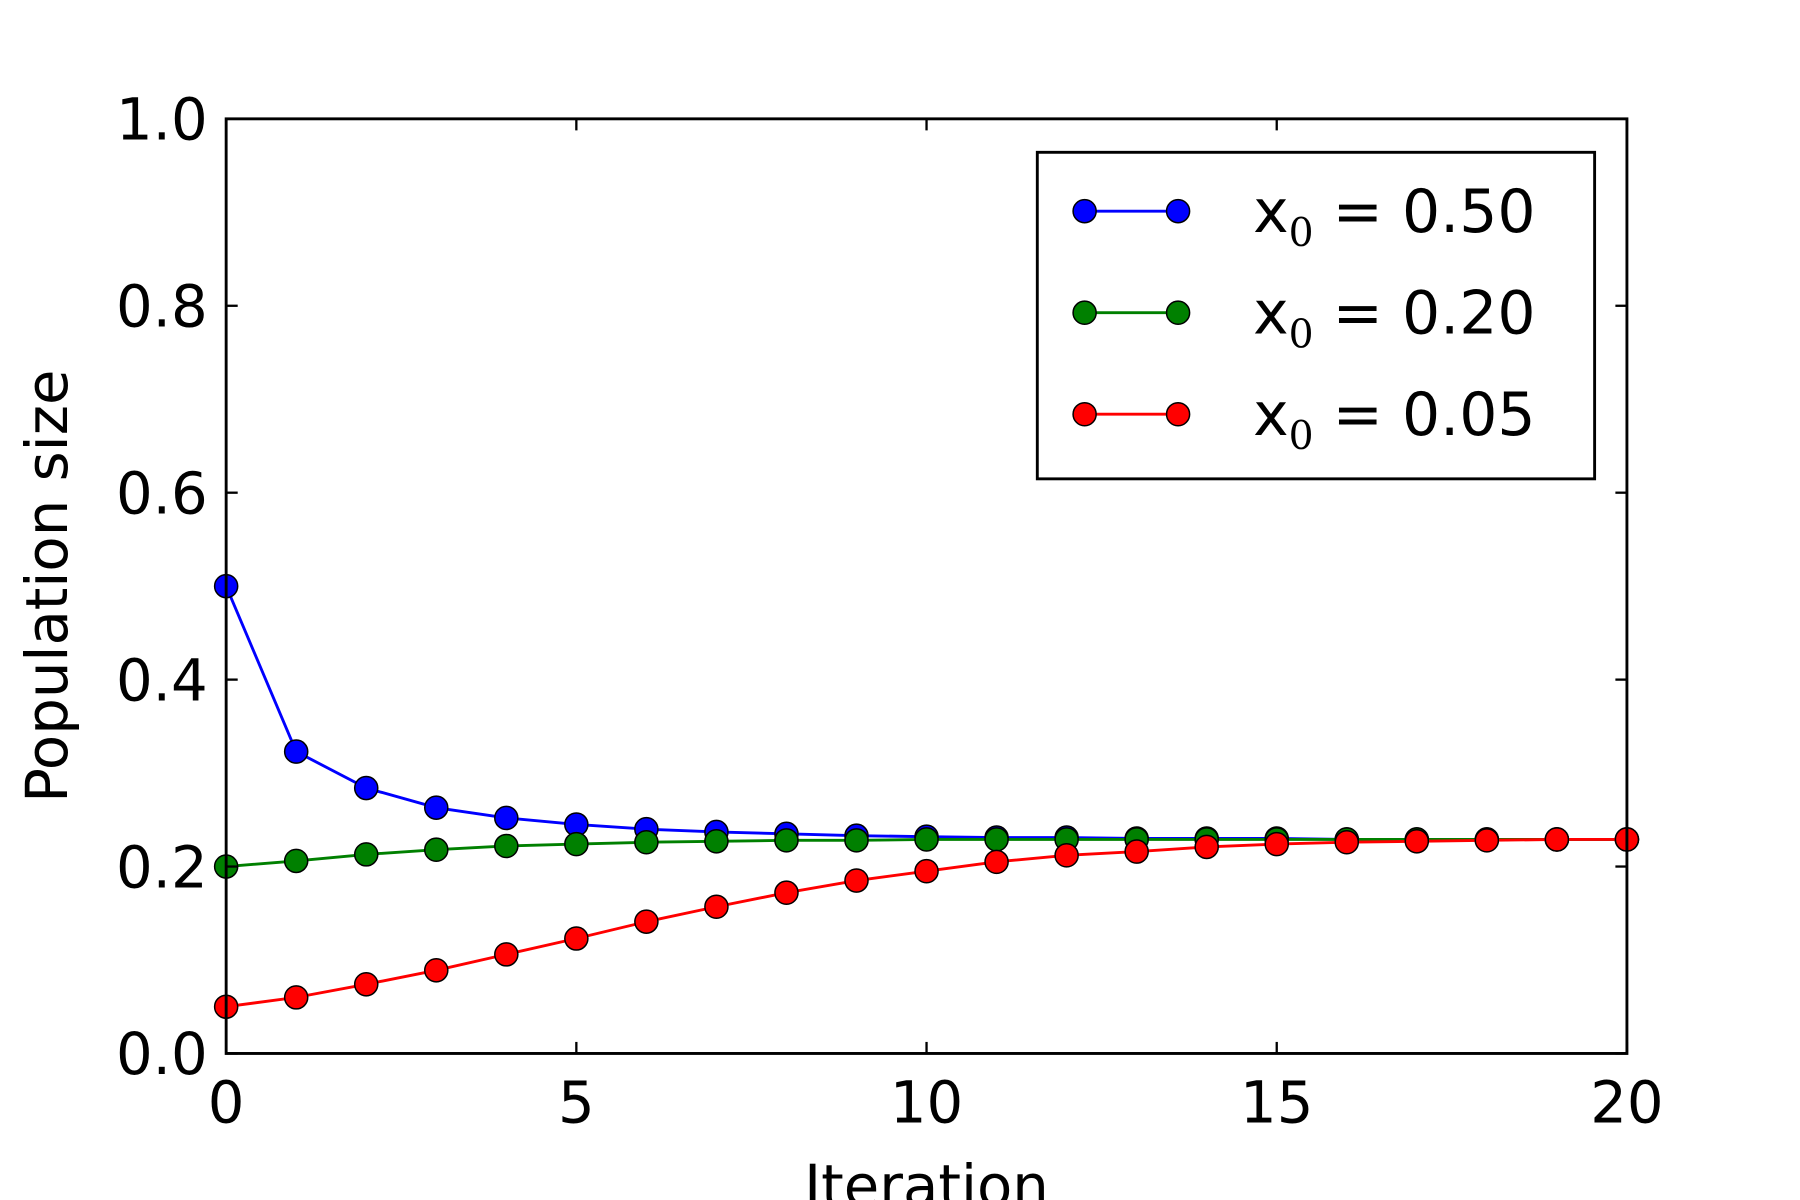 This screenshot has width=1800, height=1200. What do you see at coordinates (1394, 419) in the screenshot?
I see `legend-label: x0 = 0.05` at bounding box center [1394, 419].